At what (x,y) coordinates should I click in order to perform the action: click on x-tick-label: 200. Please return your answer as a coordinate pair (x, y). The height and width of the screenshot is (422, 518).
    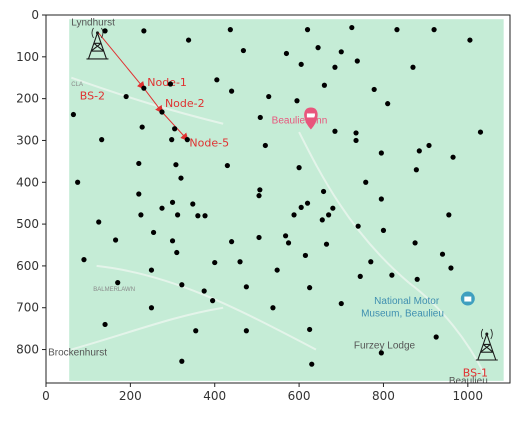
    Looking at the image, I should click on (130, 396).